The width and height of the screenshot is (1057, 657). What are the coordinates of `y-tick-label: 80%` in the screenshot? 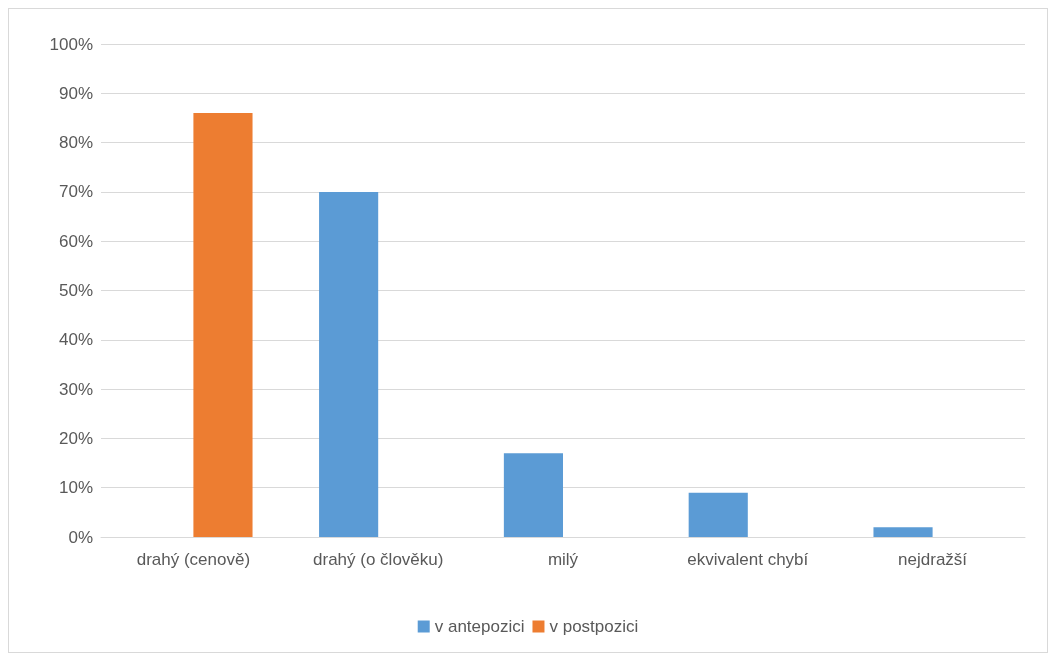 It's located at (75, 143).